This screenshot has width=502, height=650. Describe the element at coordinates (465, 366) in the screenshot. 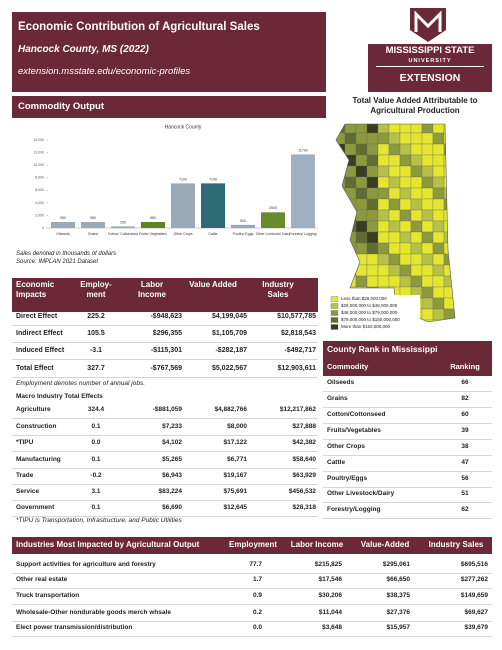

I see `column-header: Ranking` at that location.